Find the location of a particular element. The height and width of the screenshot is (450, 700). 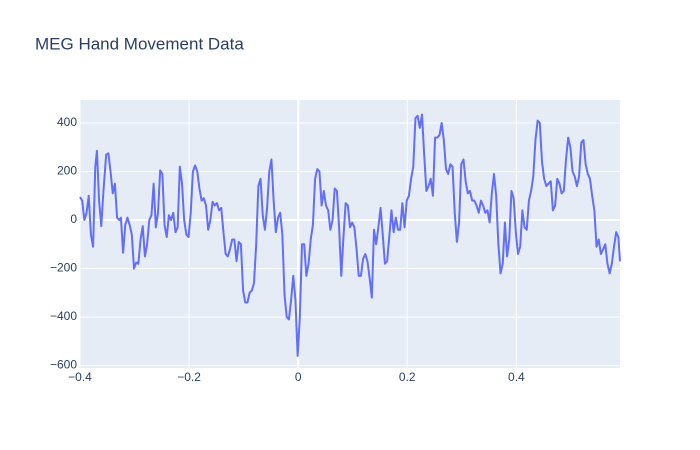

x-tick-label: 0 is located at coordinates (298, 377).